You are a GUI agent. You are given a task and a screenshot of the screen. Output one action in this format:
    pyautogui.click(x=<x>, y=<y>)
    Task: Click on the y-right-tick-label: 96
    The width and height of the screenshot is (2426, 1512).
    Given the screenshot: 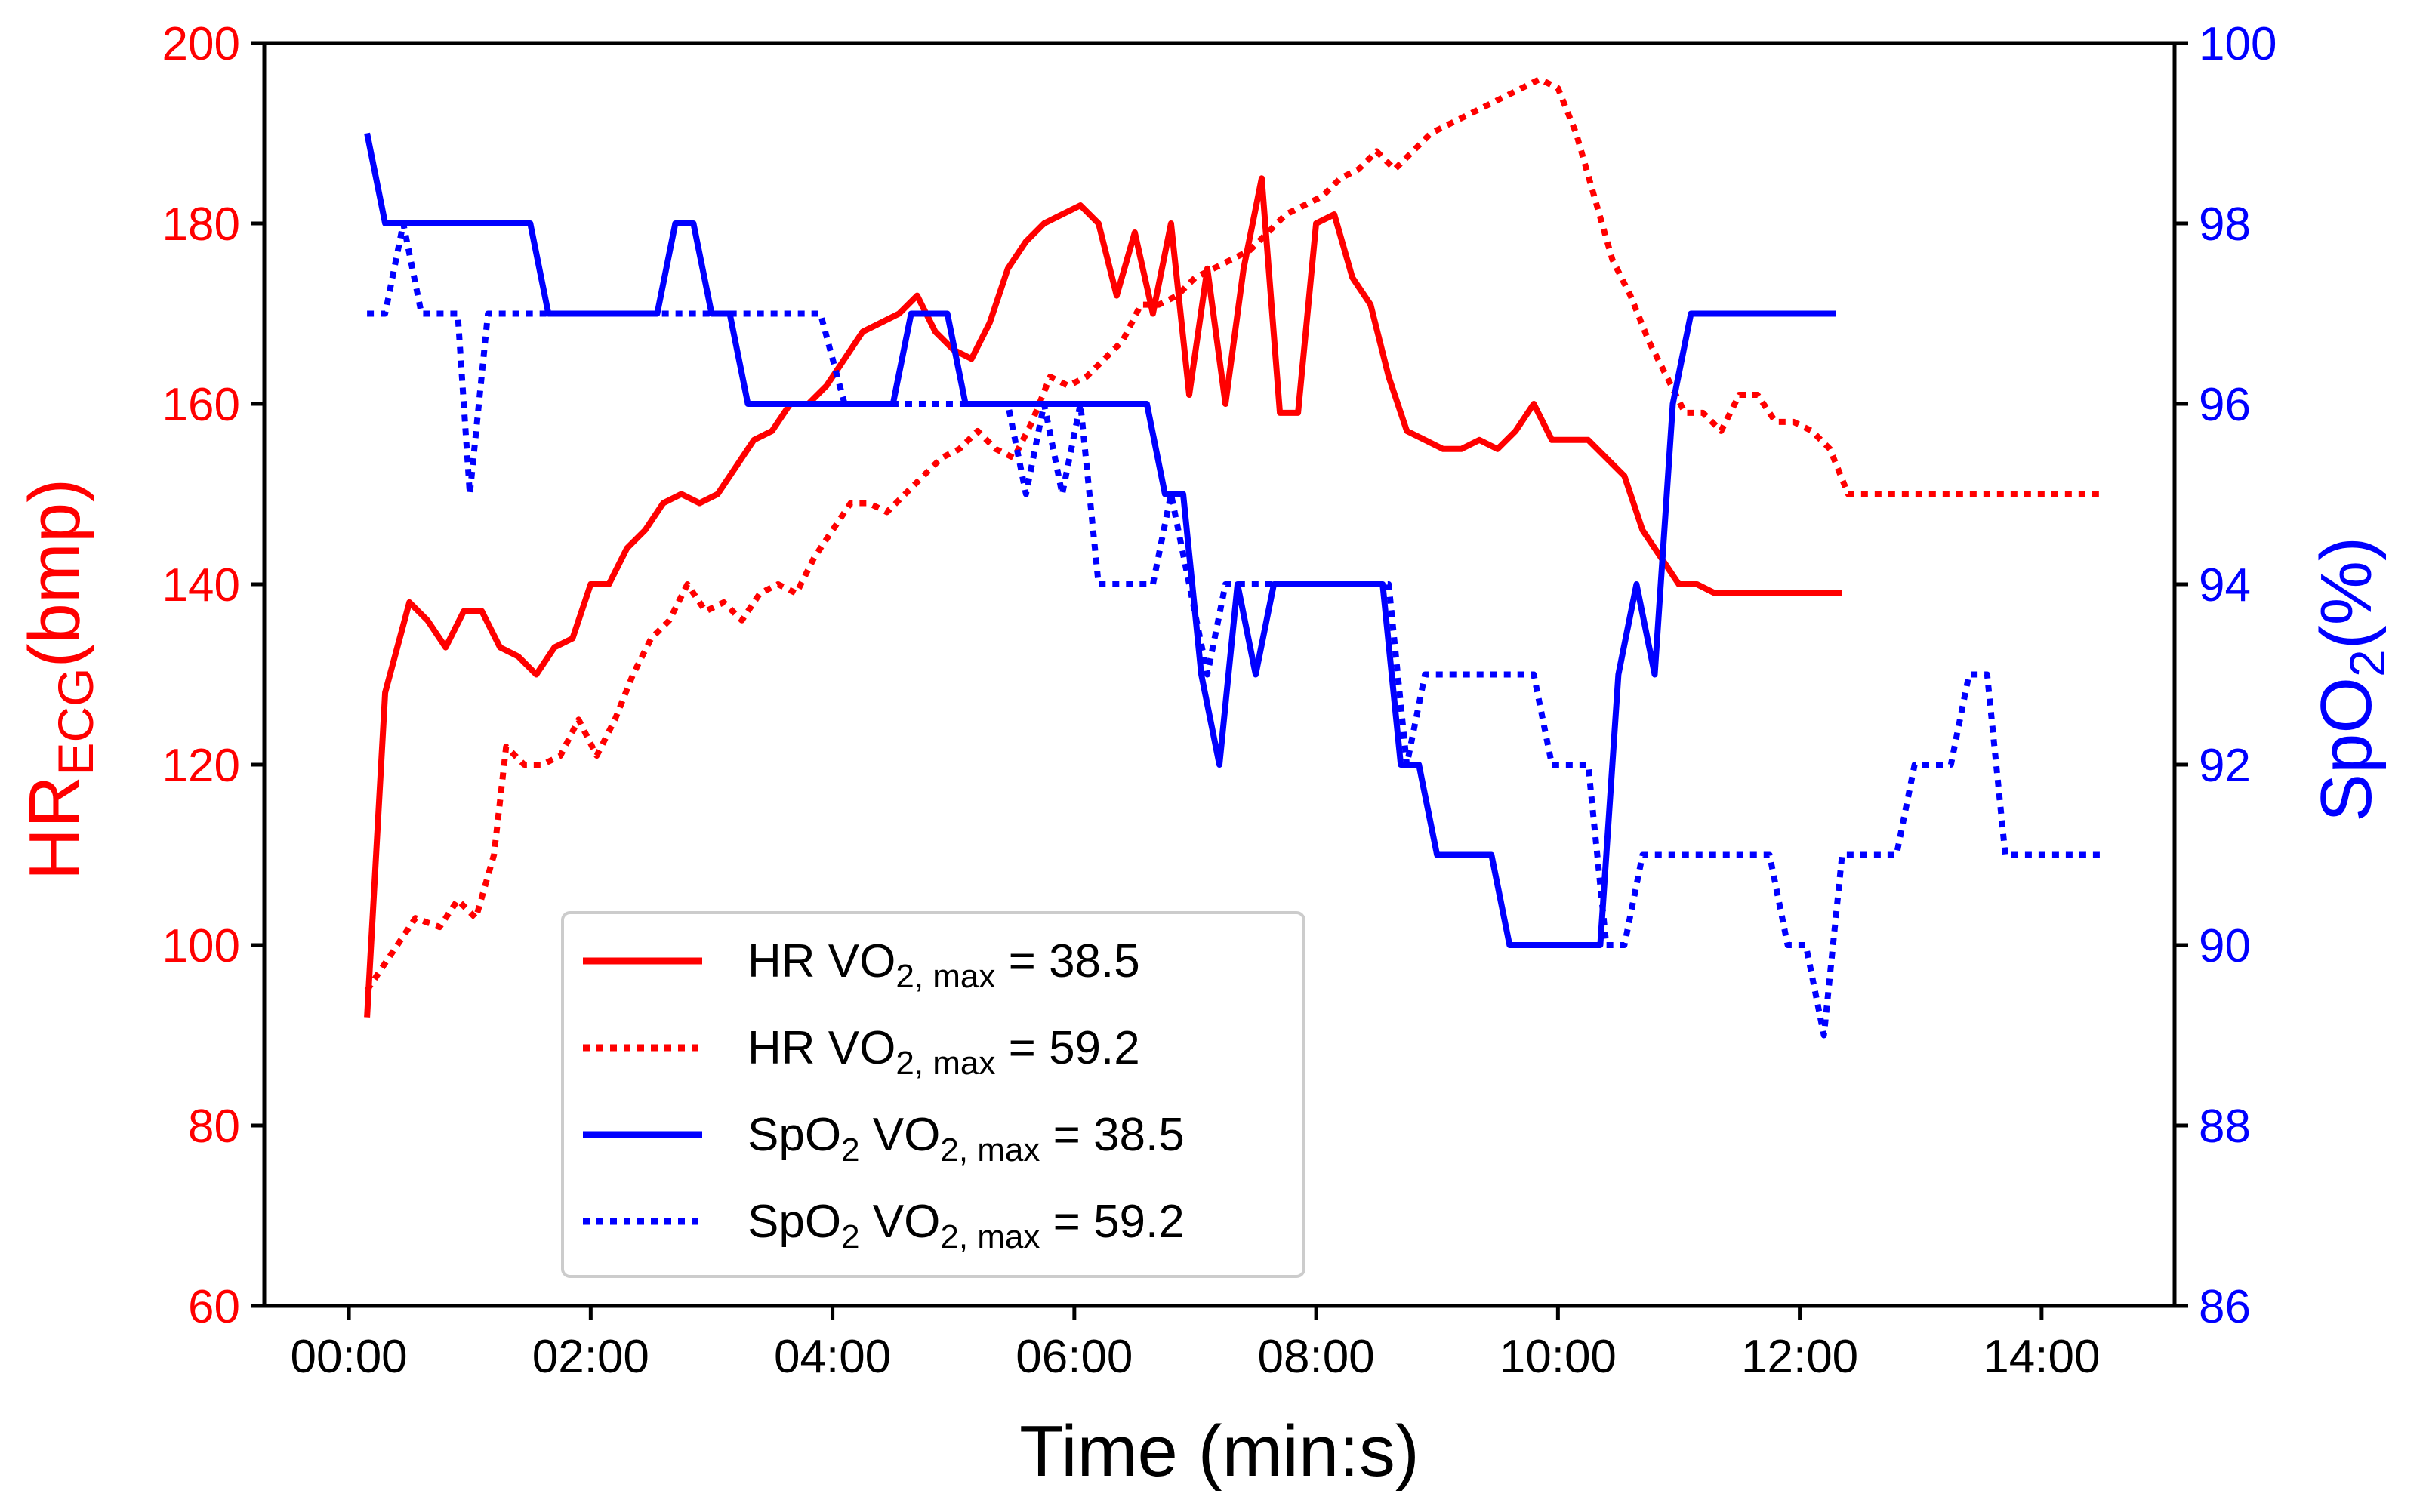 What is the action you would take?
    pyautogui.click(x=2225, y=405)
    